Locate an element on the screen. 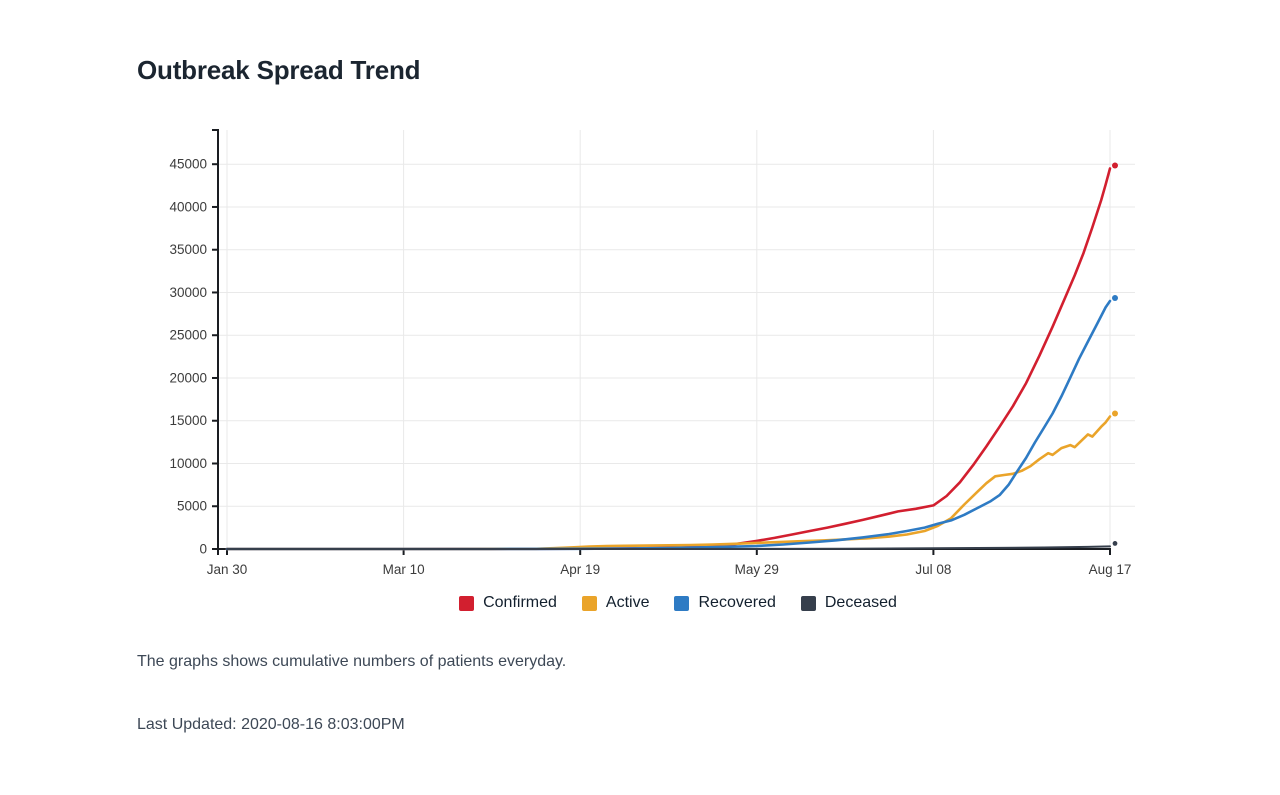  active-swatch-icon is located at coordinates (589, 603).